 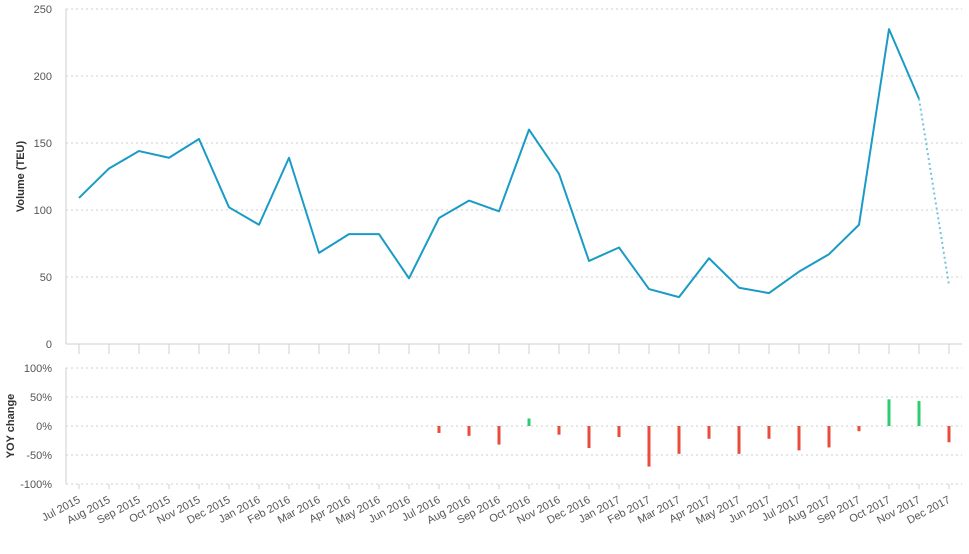 What do you see at coordinates (49, 345) in the screenshot?
I see `volume-y-tick-label: 0` at bounding box center [49, 345].